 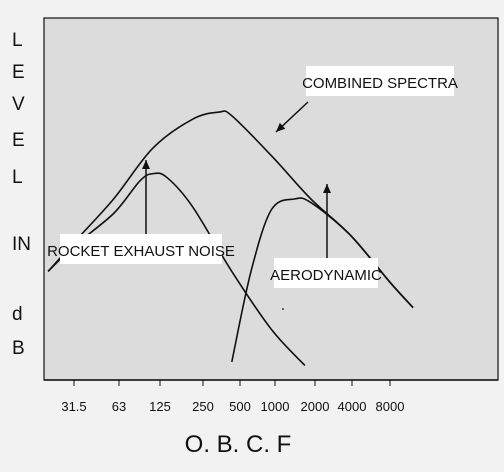 What do you see at coordinates (240, 406) in the screenshot?
I see `x-tick-label: 500` at bounding box center [240, 406].